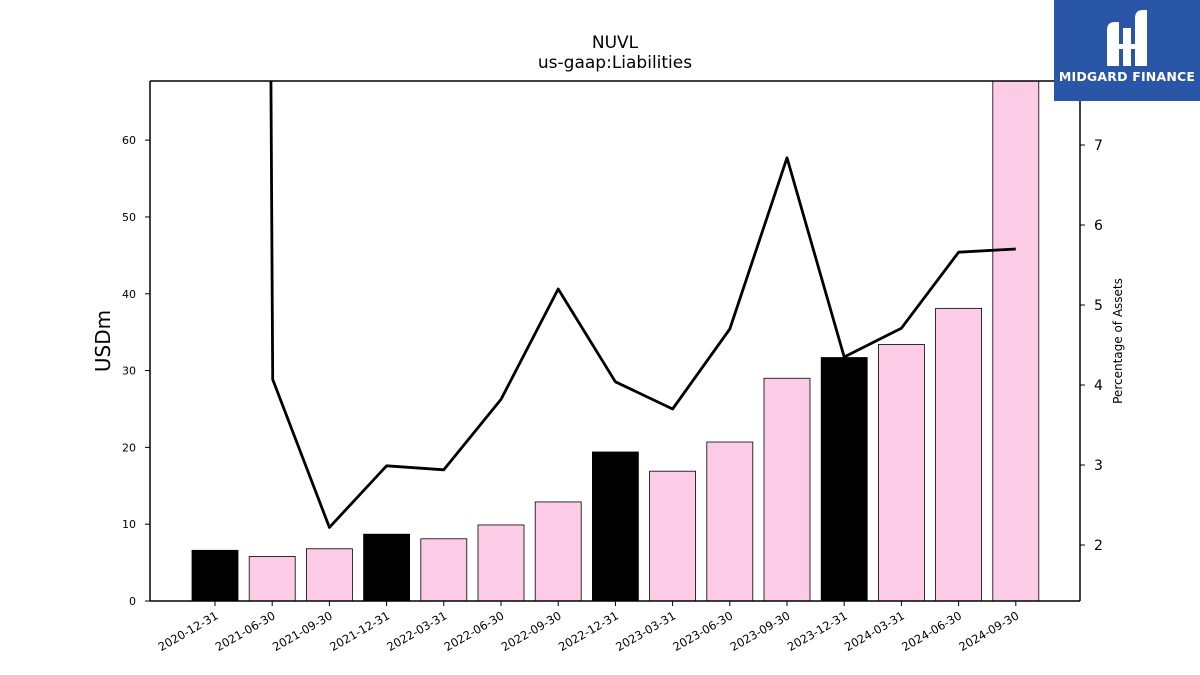 The width and height of the screenshot is (1200, 675). I want to click on ytick-label-40: 40, so click(129, 294).